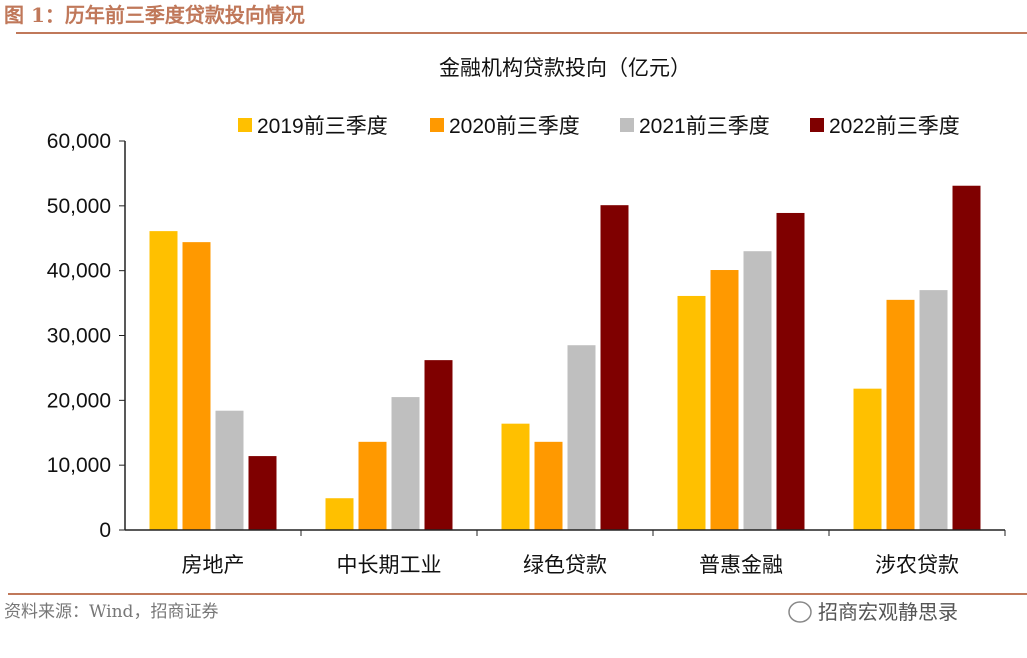 This screenshot has height=658, width=1027. I want to click on x-tick-label: 中长期工业, so click(389, 565).